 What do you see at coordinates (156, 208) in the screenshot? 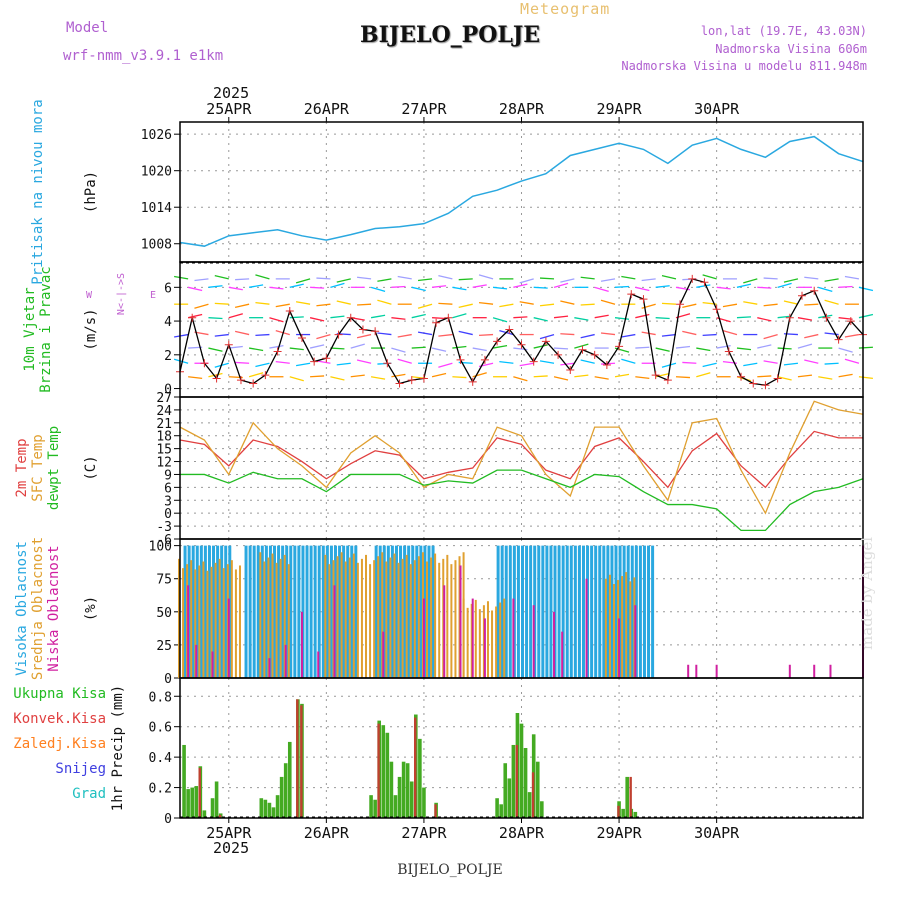
I see `y-tick-label: 1014` at bounding box center [156, 208].